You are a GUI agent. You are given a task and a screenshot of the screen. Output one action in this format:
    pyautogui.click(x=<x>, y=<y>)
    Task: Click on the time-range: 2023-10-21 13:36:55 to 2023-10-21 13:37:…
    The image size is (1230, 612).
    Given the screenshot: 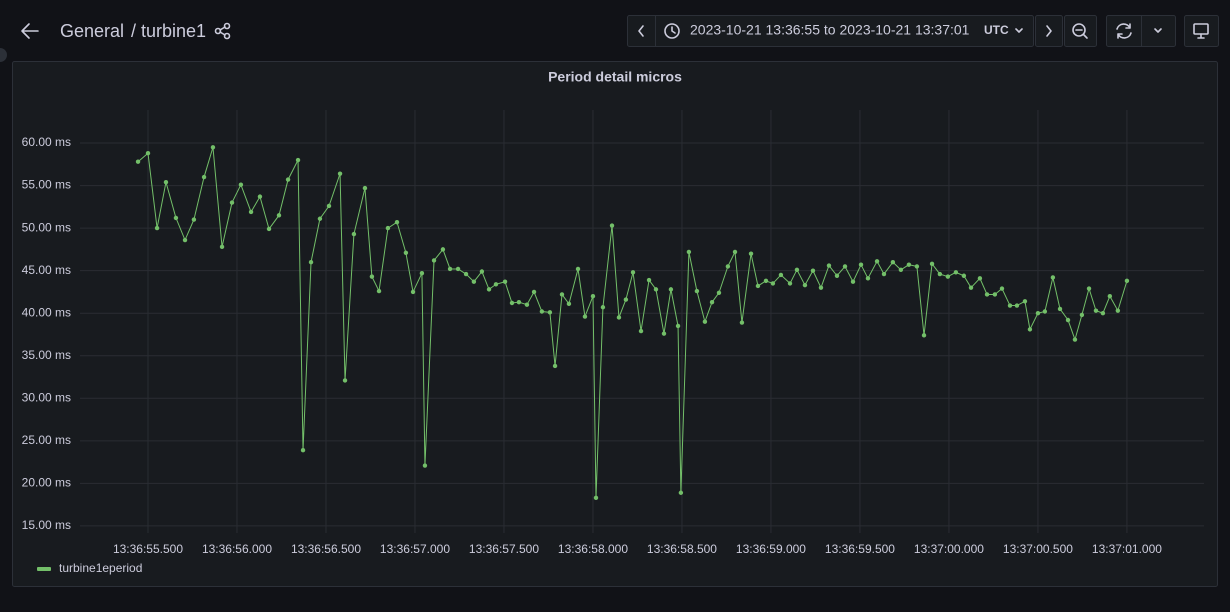 What is the action you would take?
    pyautogui.click(x=830, y=30)
    